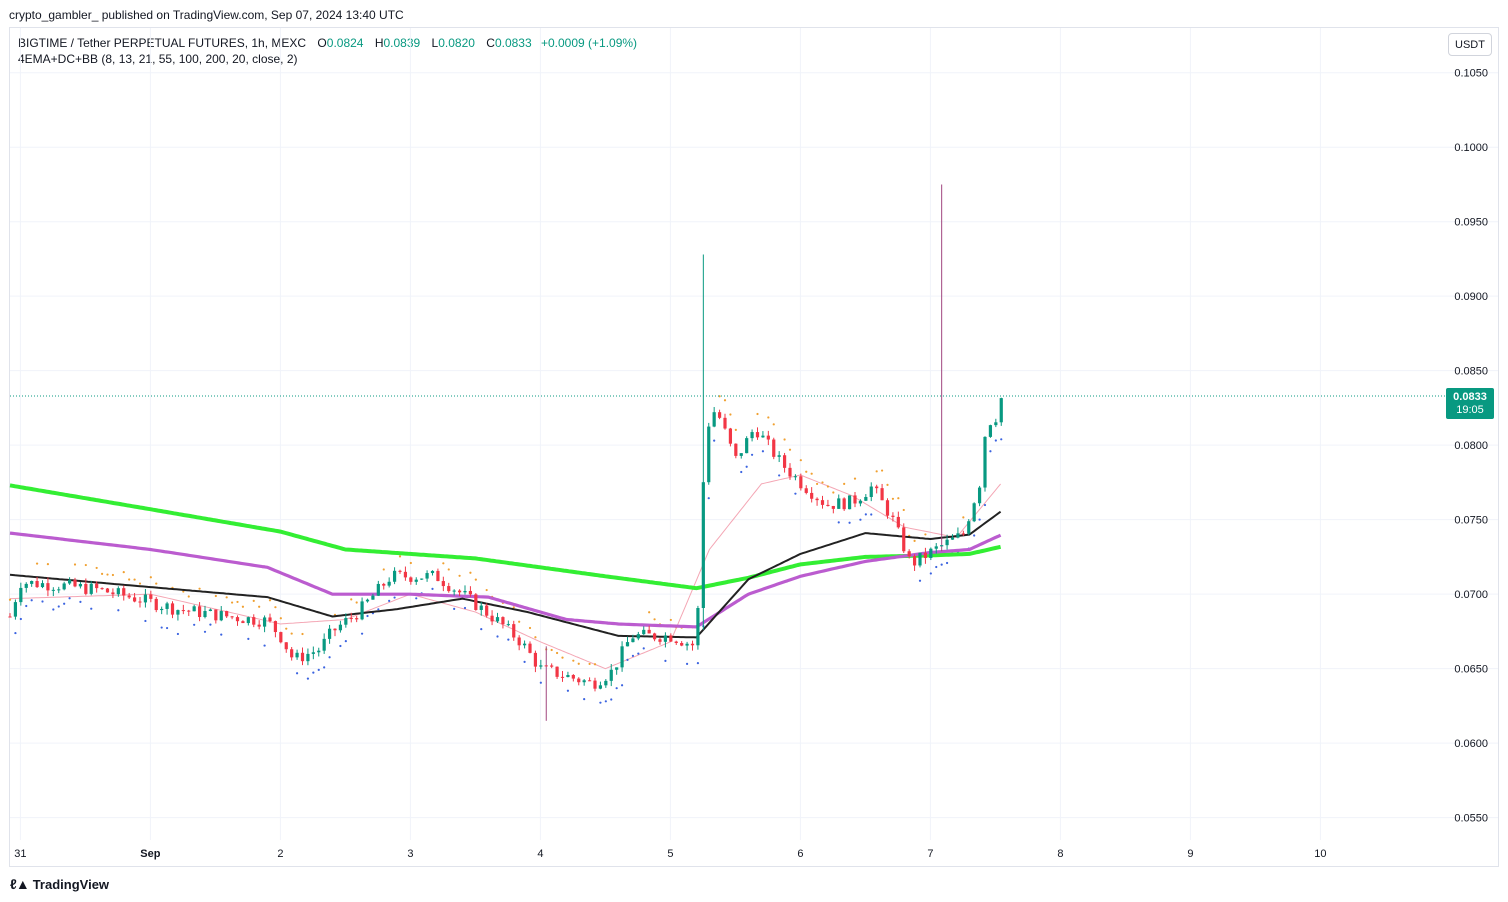  I want to click on low-value: 0.0820, so click(456, 43).